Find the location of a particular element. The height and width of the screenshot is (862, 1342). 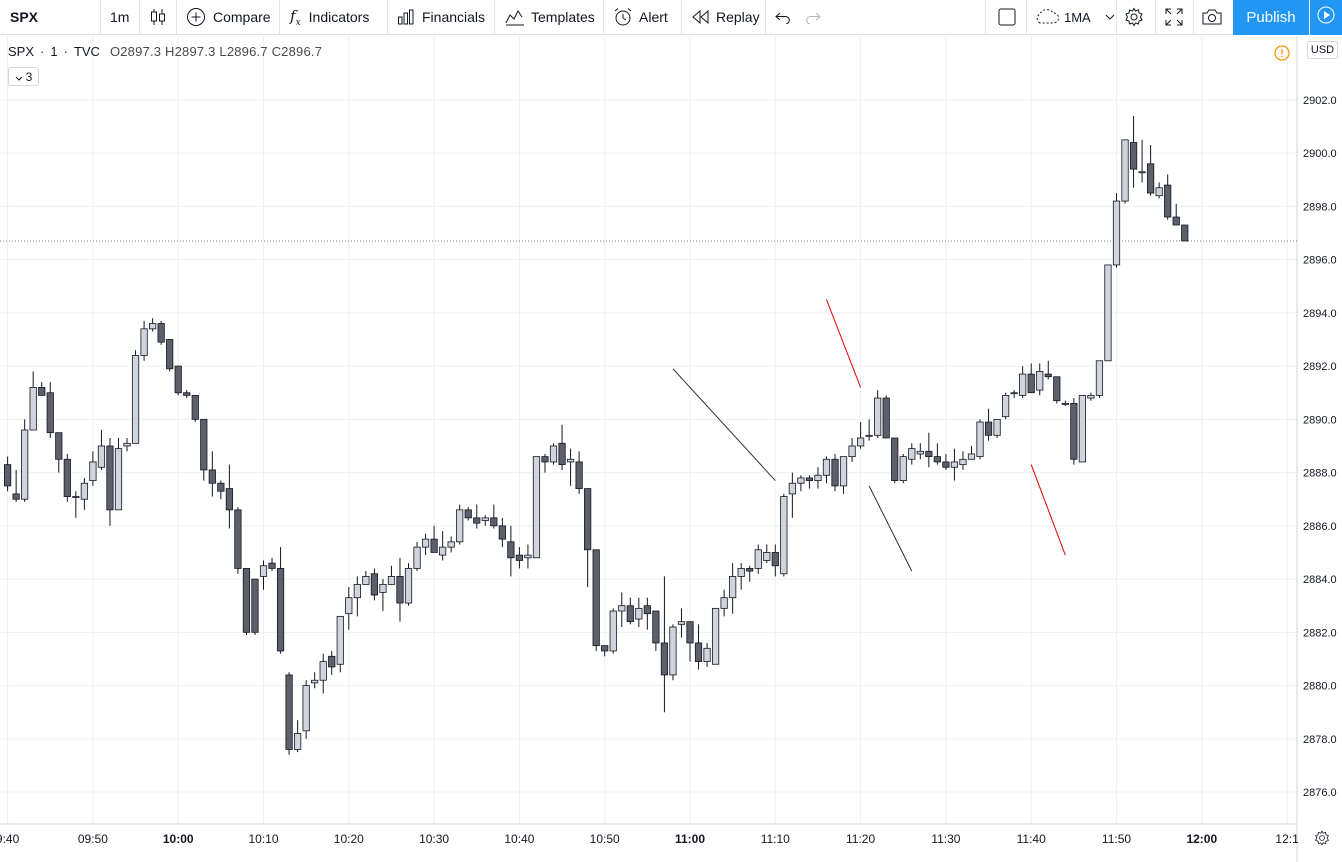

indicators-collapse-button: 3 is located at coordinates (23, 76).